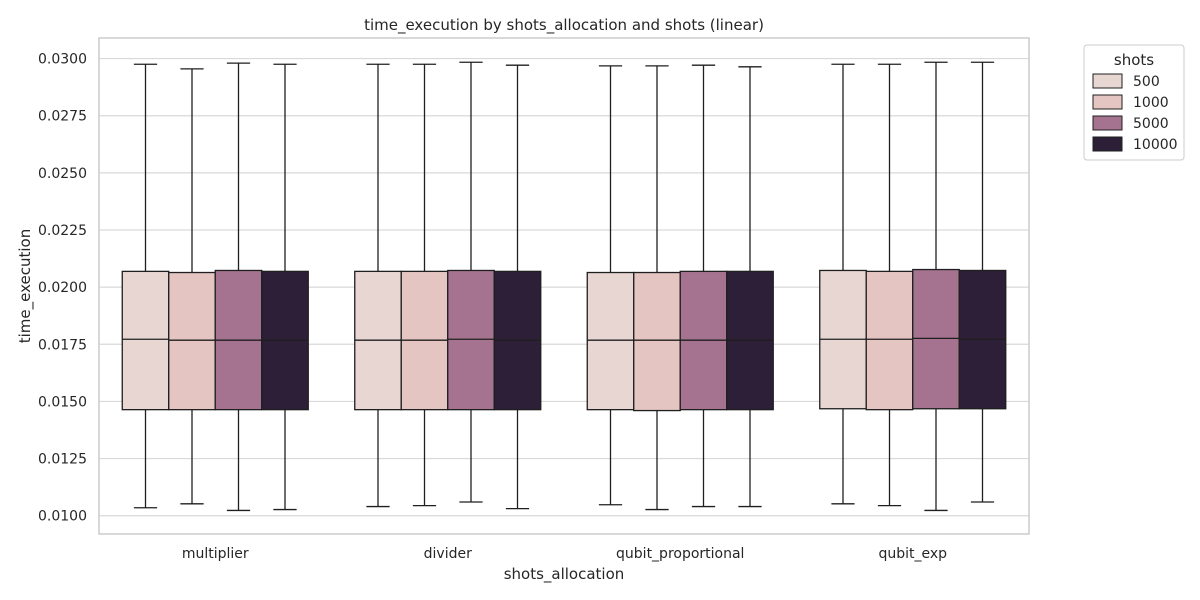 The image size is (1200, 600). What do you see at coordinates (62, 402) in the screenshot?
I see `y-tick-label: 0.0150` at bounding box center [62, 402].